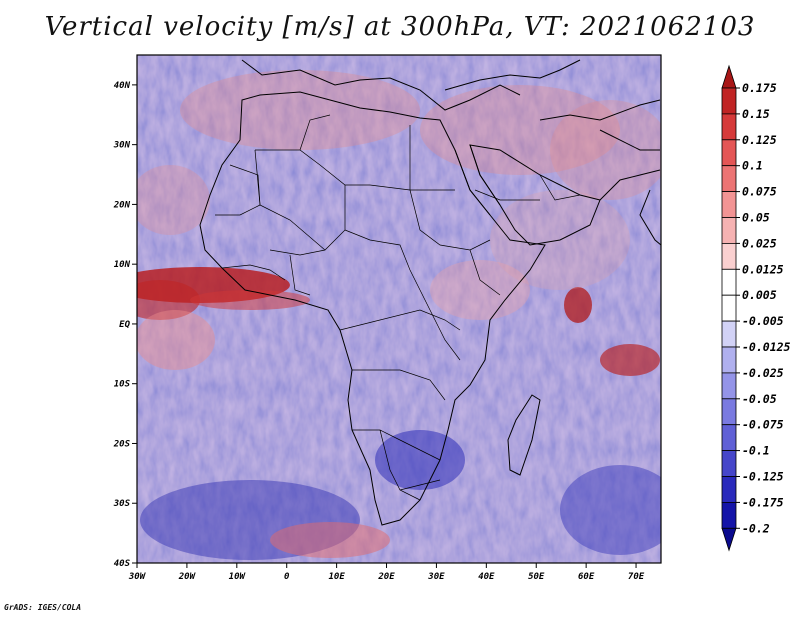  Describe the element at coordinates (756, 114) in the screenshot. I see `colorbar-label: 0.15` at that location.